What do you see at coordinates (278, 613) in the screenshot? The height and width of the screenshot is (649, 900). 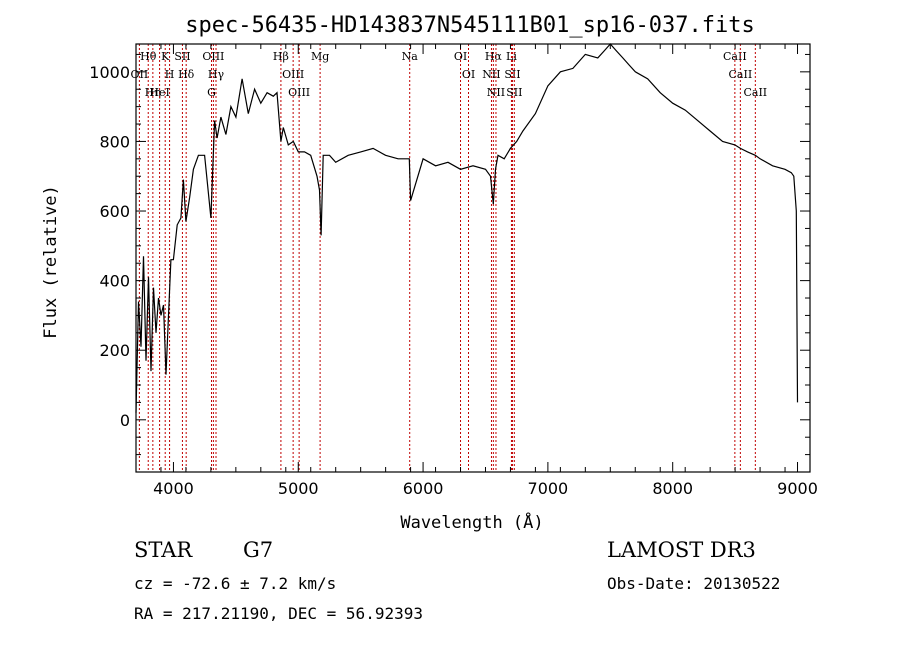 I see `coordinates-text: RA = 217.21190, DEC = 56.92393` at bounding box center [278, 613].